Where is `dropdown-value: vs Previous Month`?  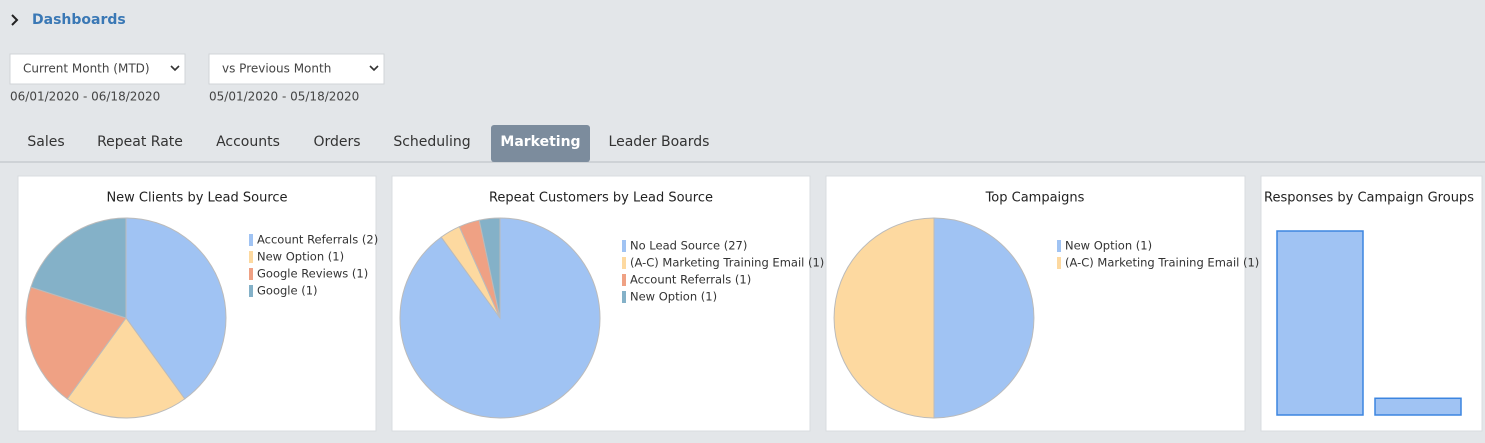
dropdown-value: vs Previous Month is located at coordinates (276, 69).